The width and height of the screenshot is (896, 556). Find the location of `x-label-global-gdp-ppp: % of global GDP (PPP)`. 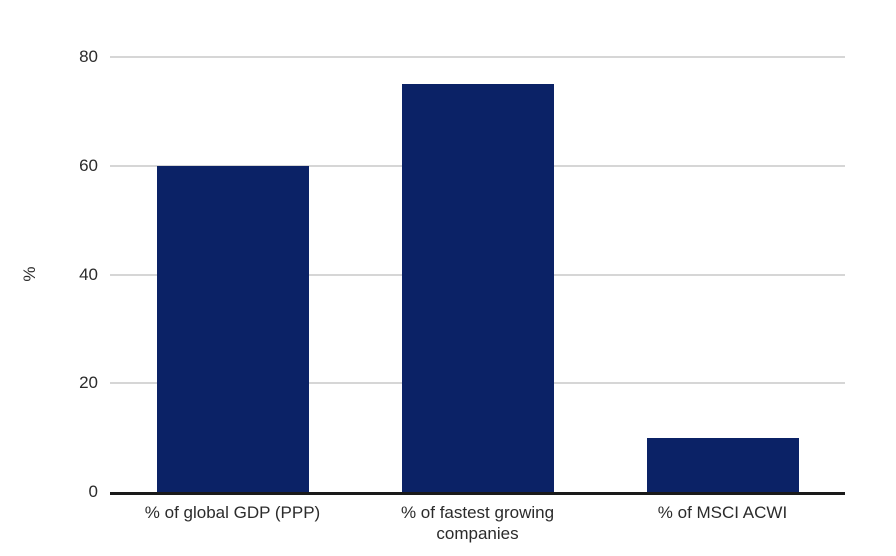

x-label-global-gdp-ppp: % of global GDP (PPP) is located at coordinates (232, 512).